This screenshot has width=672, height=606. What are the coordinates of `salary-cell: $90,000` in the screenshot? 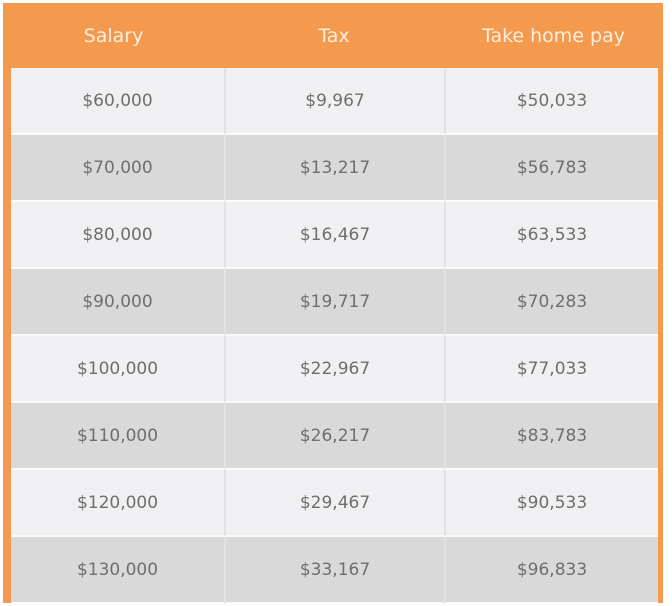 It's located at (117, 302).